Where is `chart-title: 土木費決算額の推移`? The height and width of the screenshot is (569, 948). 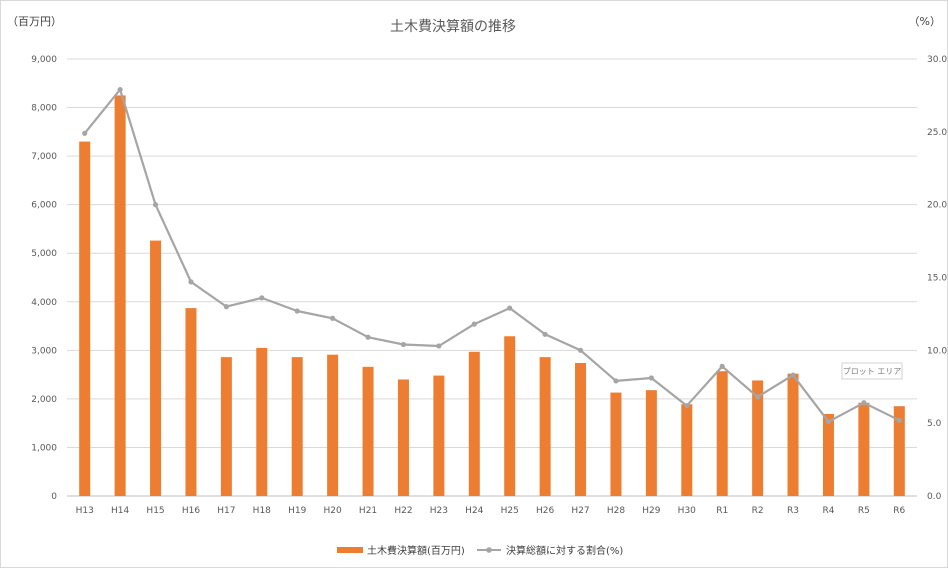
chart-title: 土木費決算額の推移 is located at coordinates (453, 27).